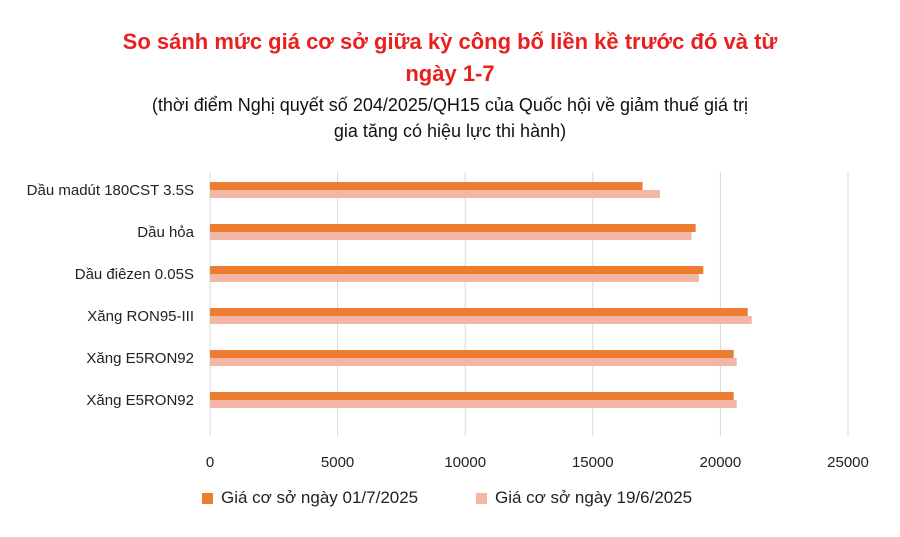 This screenshot has height=537, width=900. Describe the element at coordinates (134, 274) in the screenshot. I see `category-label-2: Dầu điêzen 0.05S` at that location.